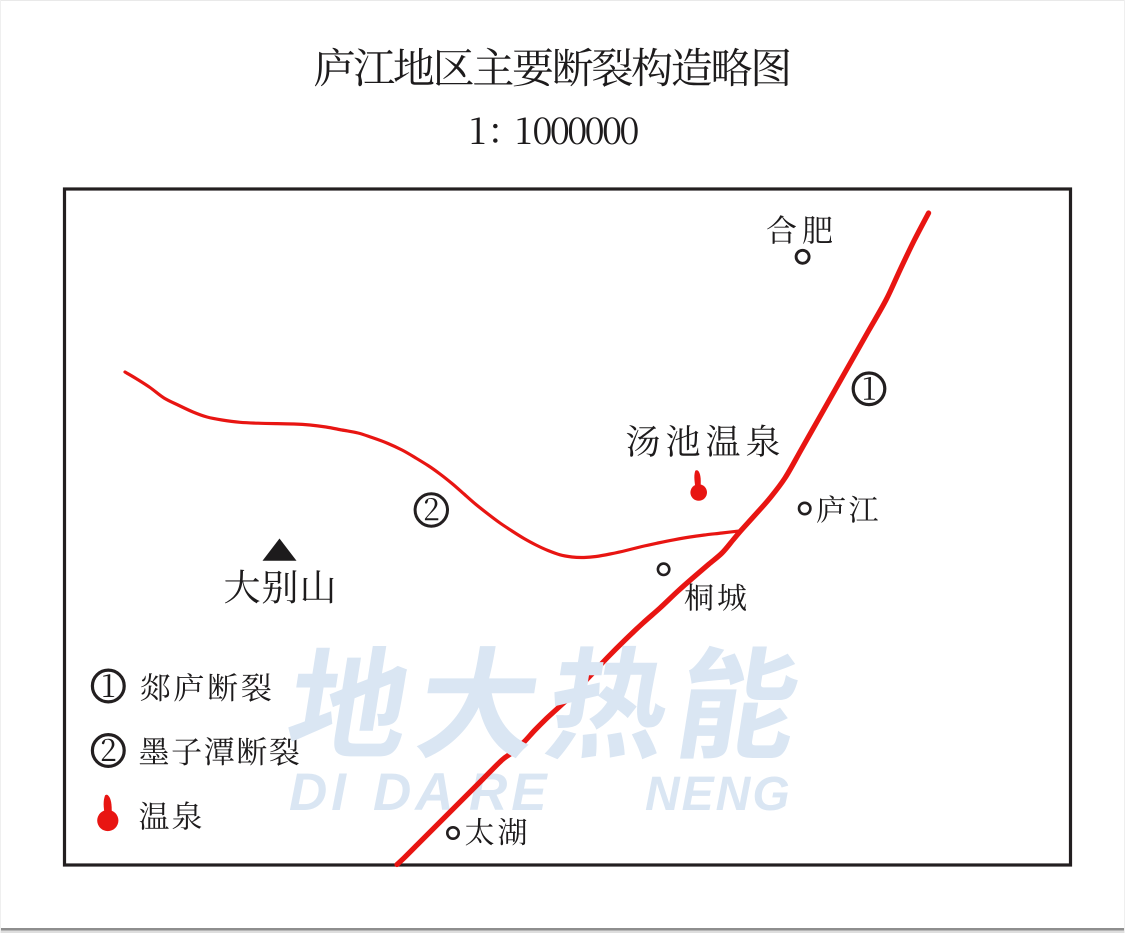  I want to click on svg-text: NENG, so click(718, 794).